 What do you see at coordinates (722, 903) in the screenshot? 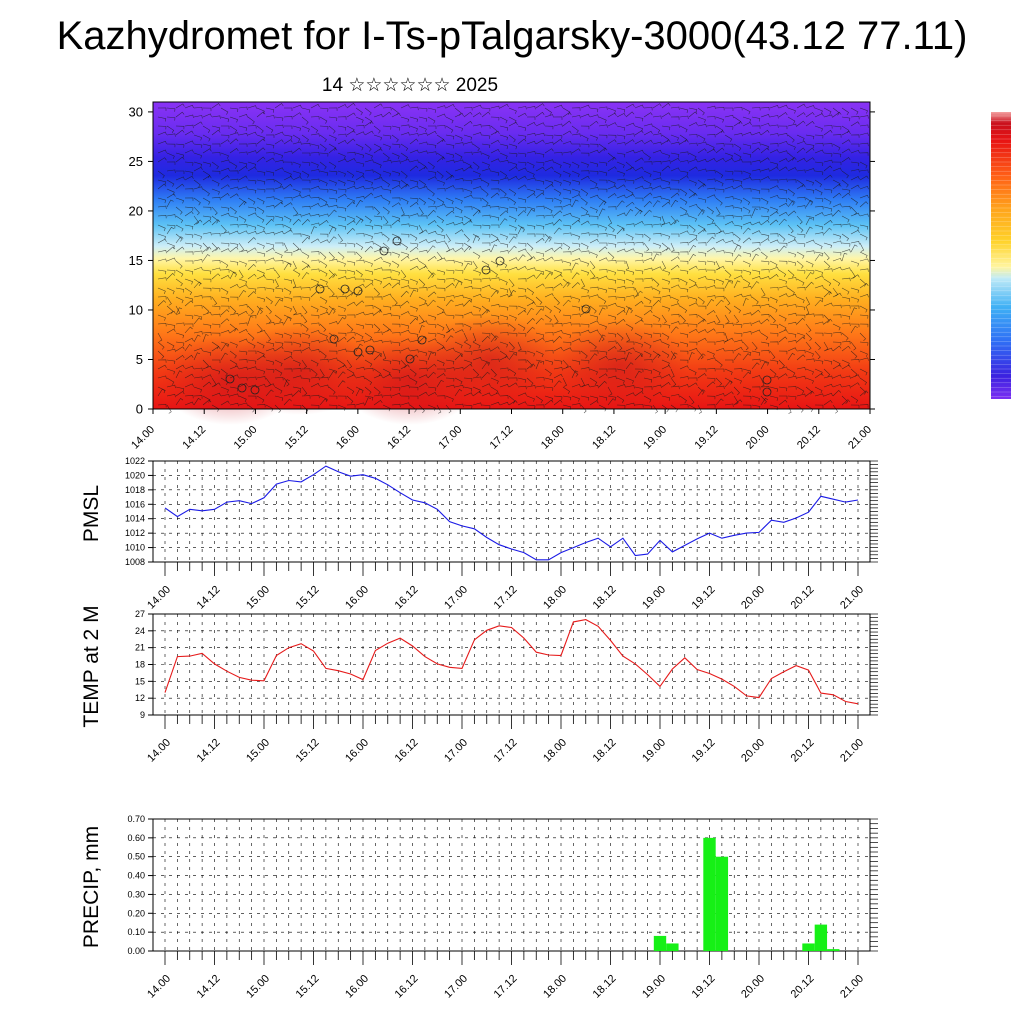
I see `precip-bar` at bounding box center [722, 903].